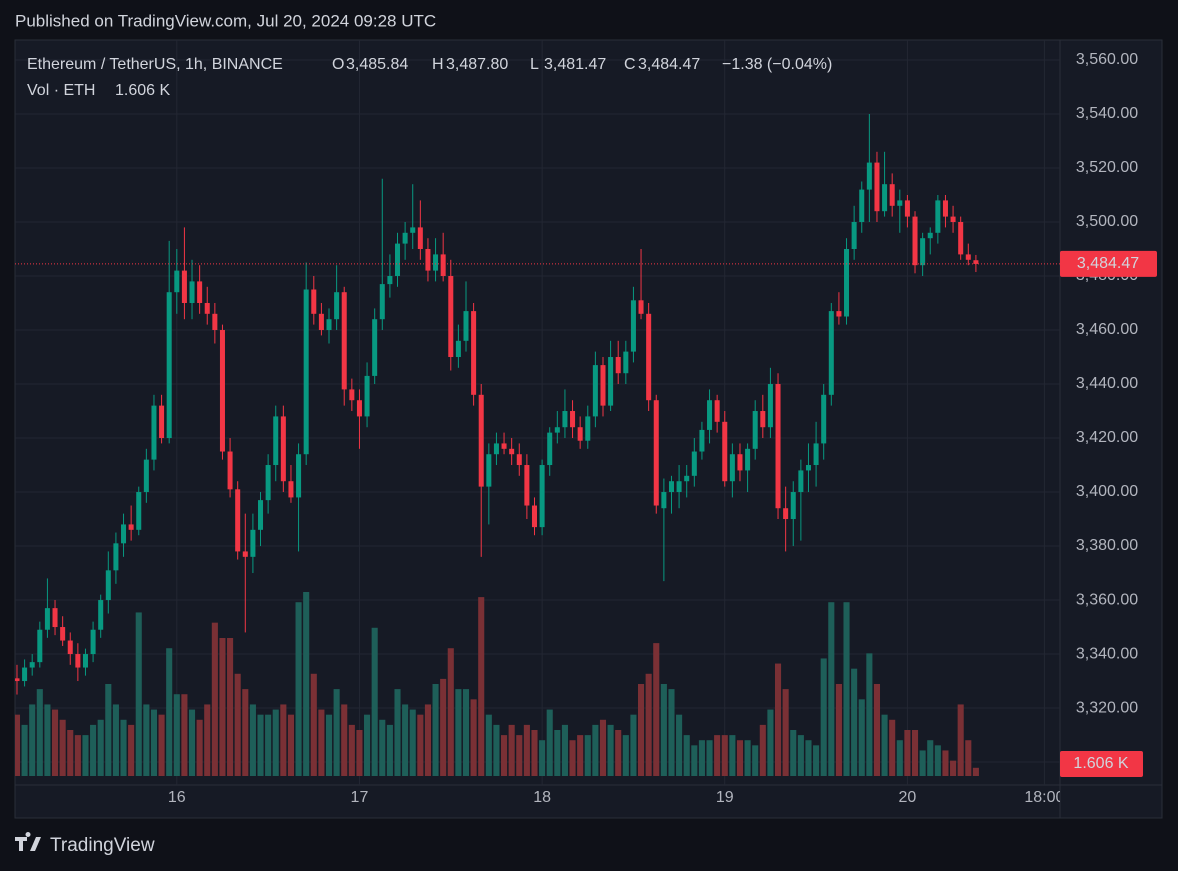 Image resolution: width=1178 pixels, height=871 pixels. I want to click on logo: TradingView, so click(85, 844).